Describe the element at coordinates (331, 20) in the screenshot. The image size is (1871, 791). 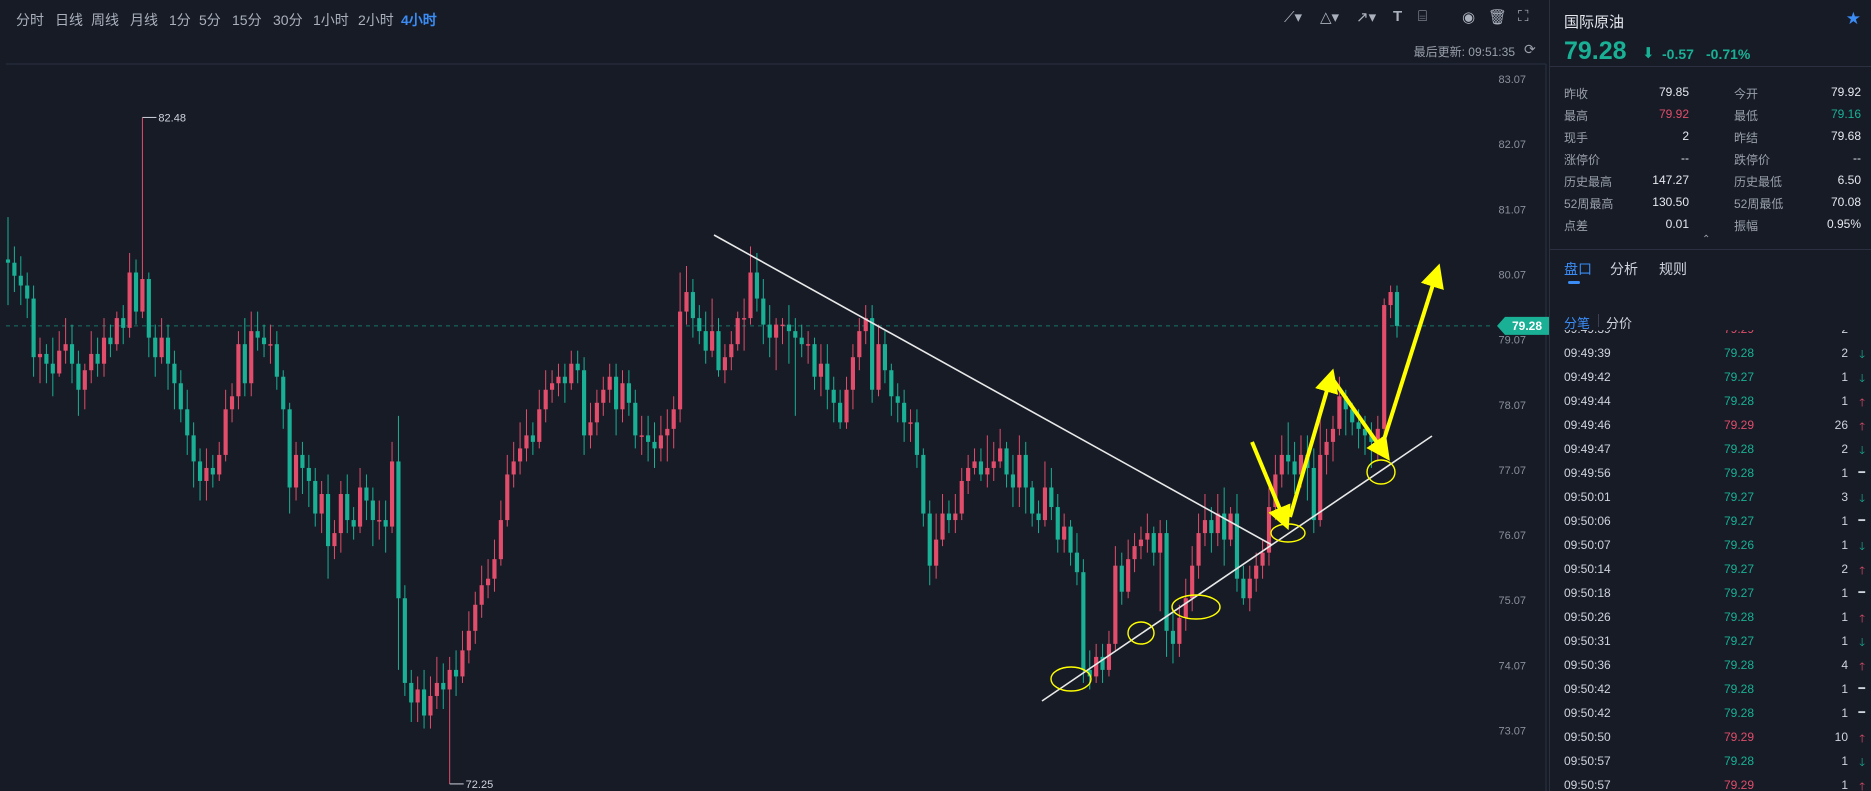
I see `timeframe-9: 1小时` at that location.